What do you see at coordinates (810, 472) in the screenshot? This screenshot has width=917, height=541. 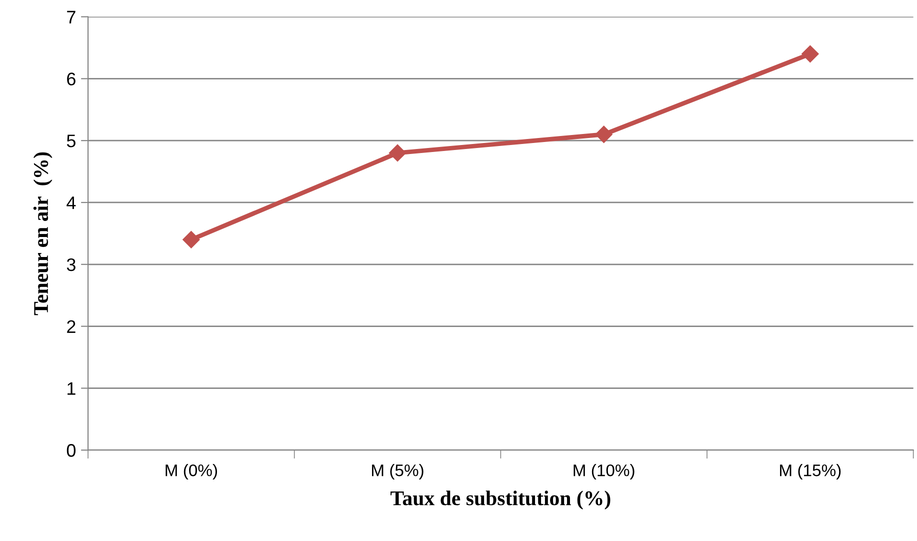 I see `x-tick-label: M (15%)` at bounding box center [810, 472].